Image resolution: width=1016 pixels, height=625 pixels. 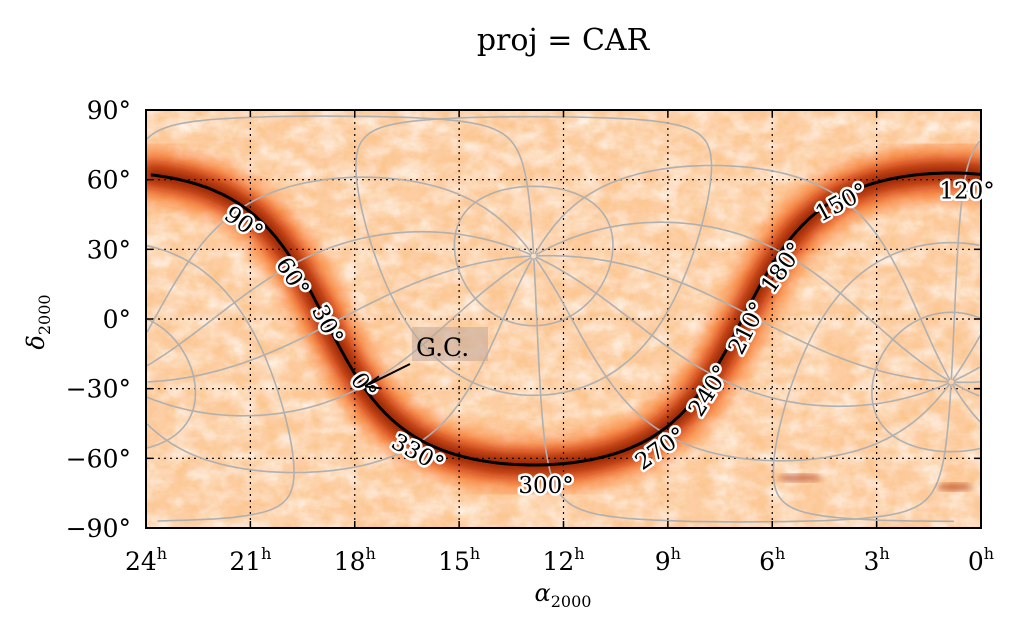 I want to click on y-axis-label: δ2000, so click(x=38, y=321).